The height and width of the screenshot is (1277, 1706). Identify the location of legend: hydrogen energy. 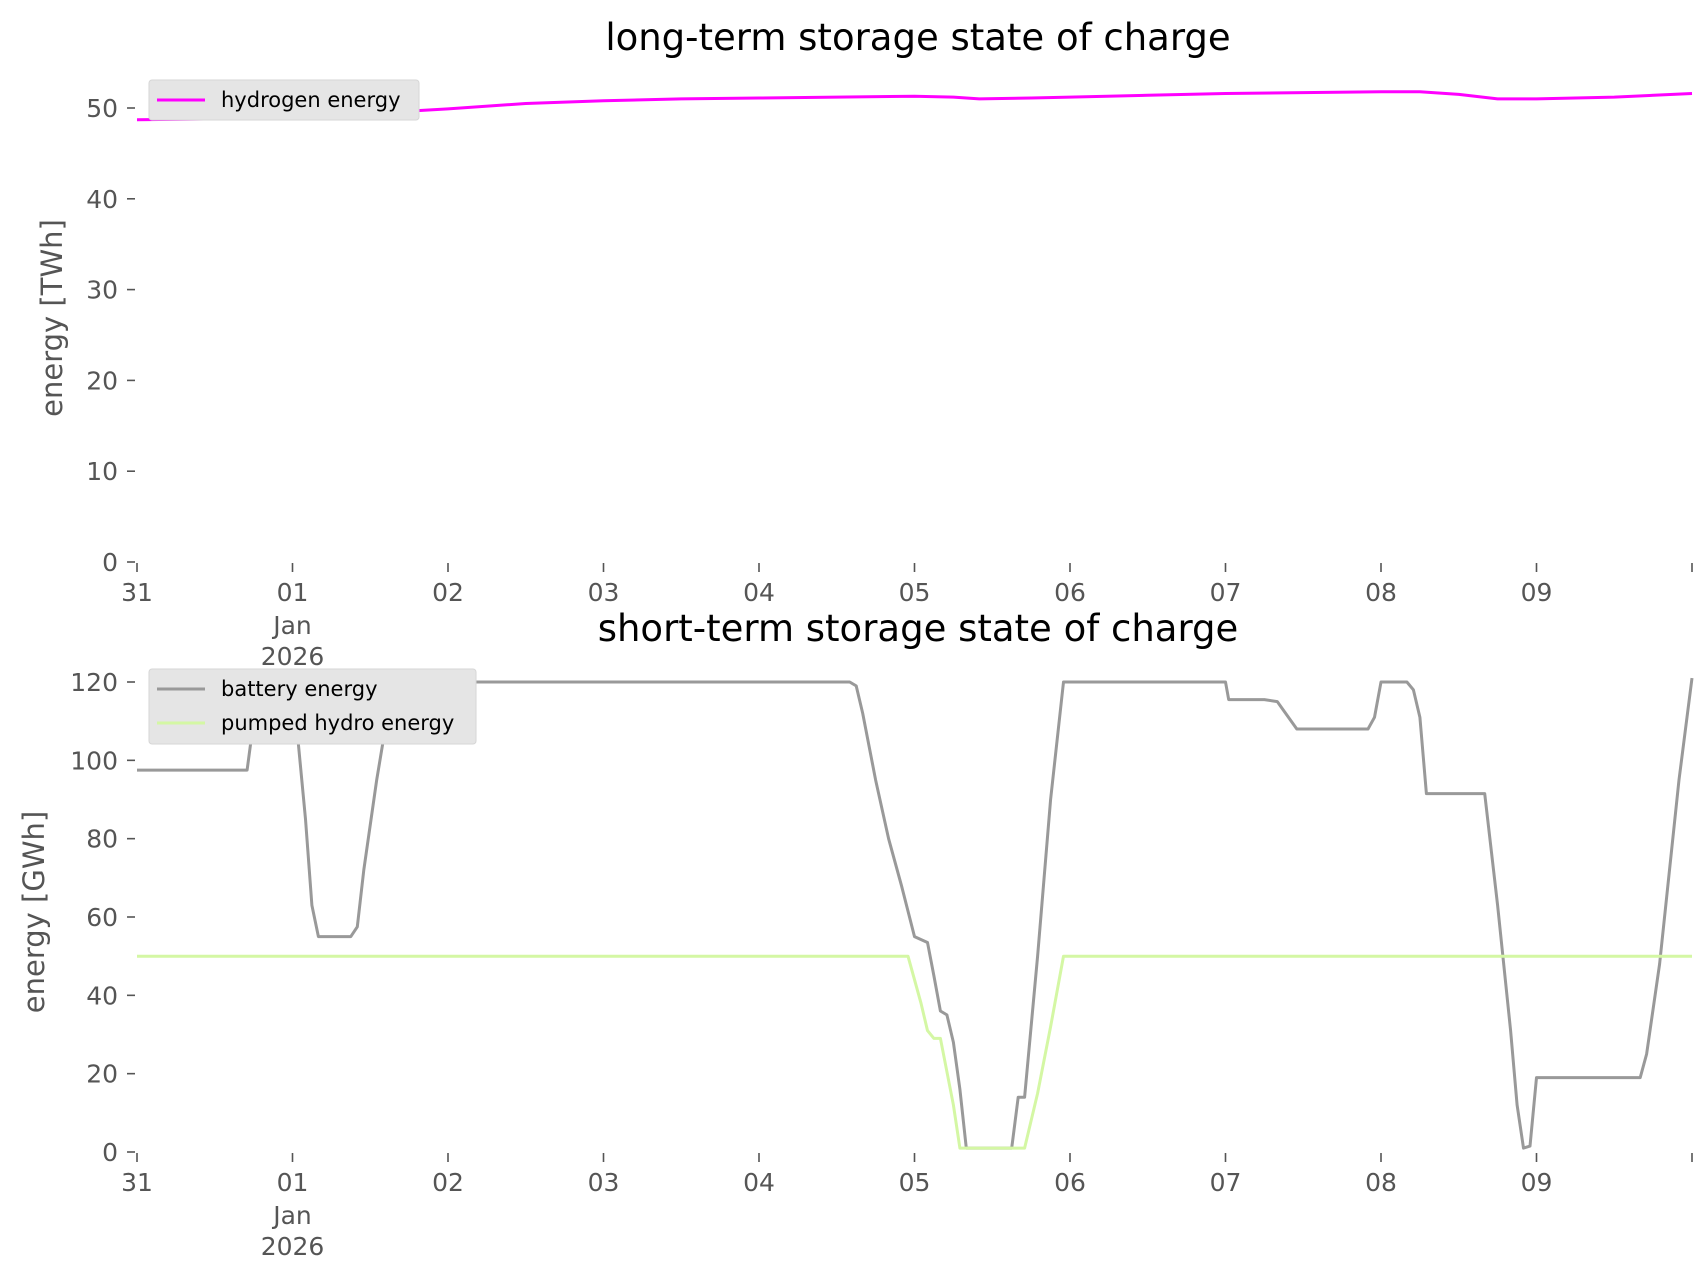
(284, 100).